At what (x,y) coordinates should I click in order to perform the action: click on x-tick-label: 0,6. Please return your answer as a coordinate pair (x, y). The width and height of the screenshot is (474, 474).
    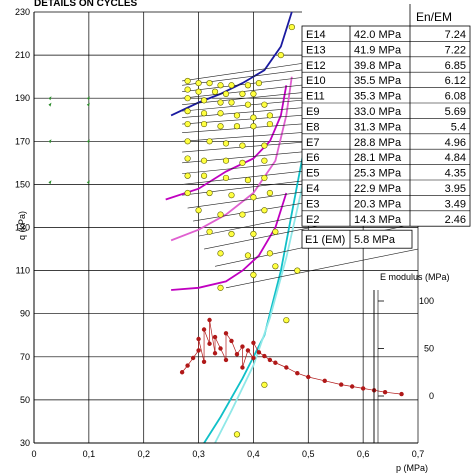
    Looking at the image, I should click on (363, 454).